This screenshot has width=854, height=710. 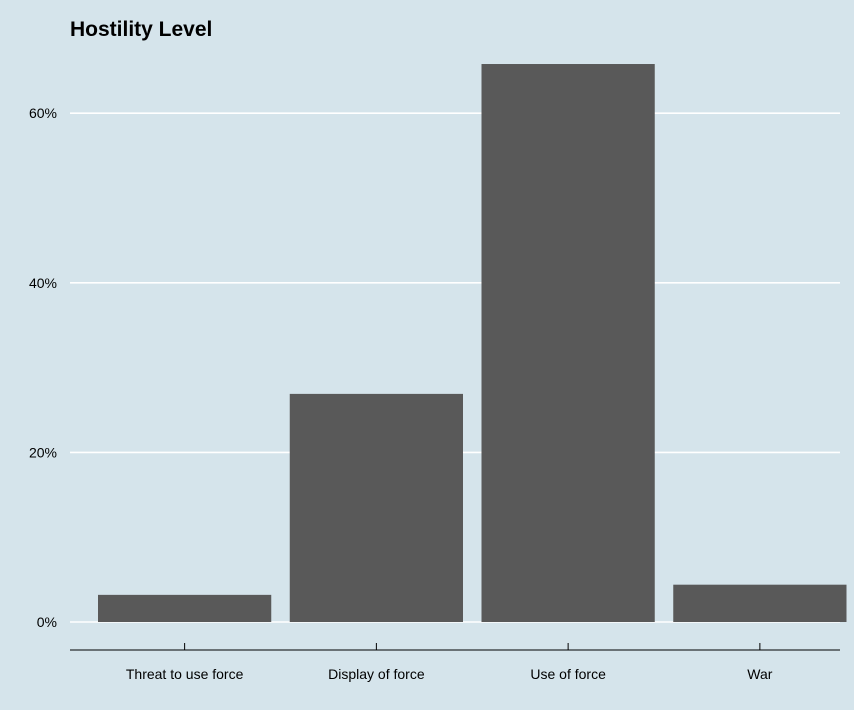 I want to click on bar-display-of-force, so click(x=376, y=507).